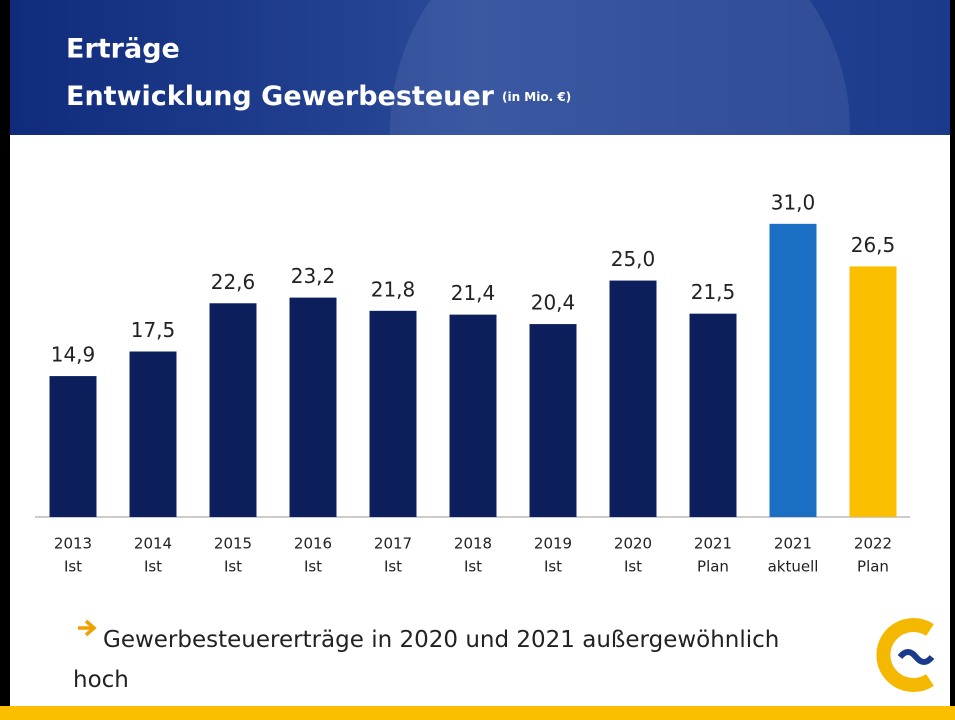 Image resolution: width=955 pixels, height=720 pixels. What do you see at coordinates (393, 289) in the screenshot?
I see `value-label: 21,8` at bounding box center [393, 289].